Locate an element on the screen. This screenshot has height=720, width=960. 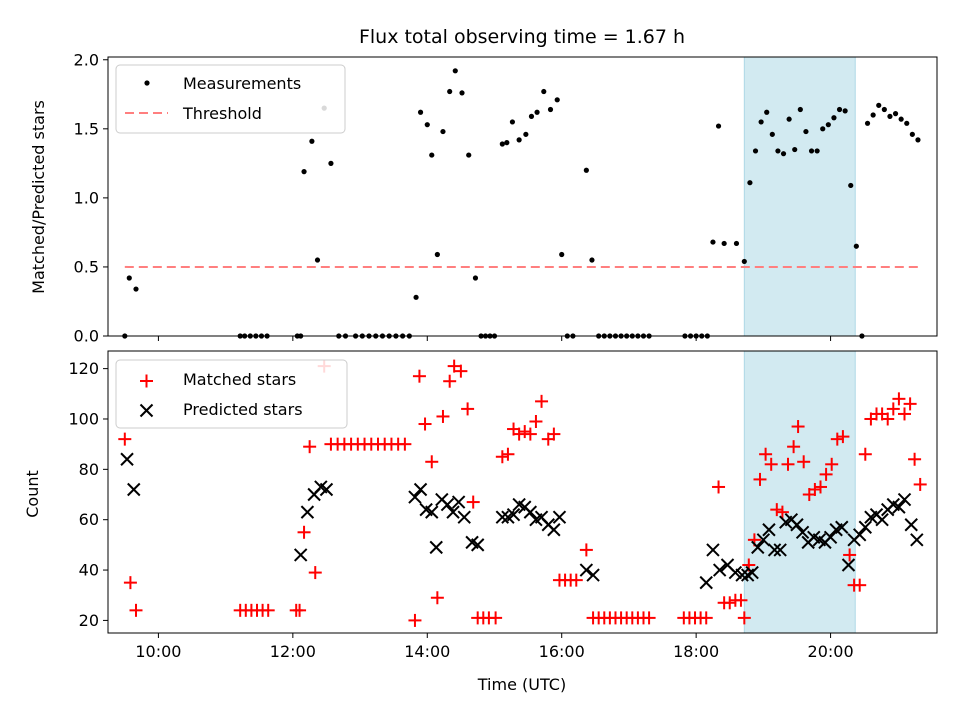
ratio-y-axis: 0.0 0.5 1.0 1.5 2.0 is located at coordinates (91, 198).